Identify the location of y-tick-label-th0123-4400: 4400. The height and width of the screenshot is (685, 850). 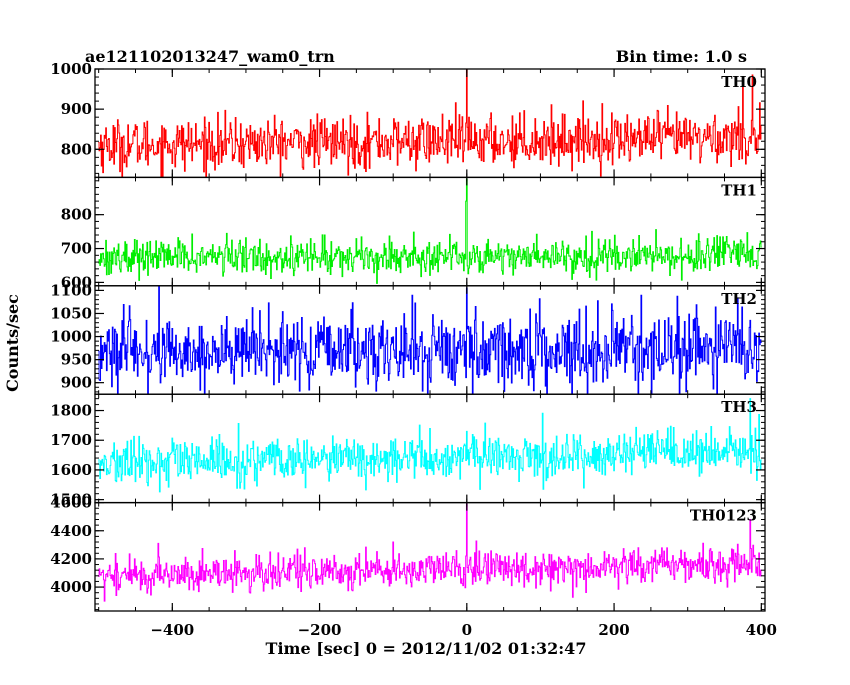
(71, 531).